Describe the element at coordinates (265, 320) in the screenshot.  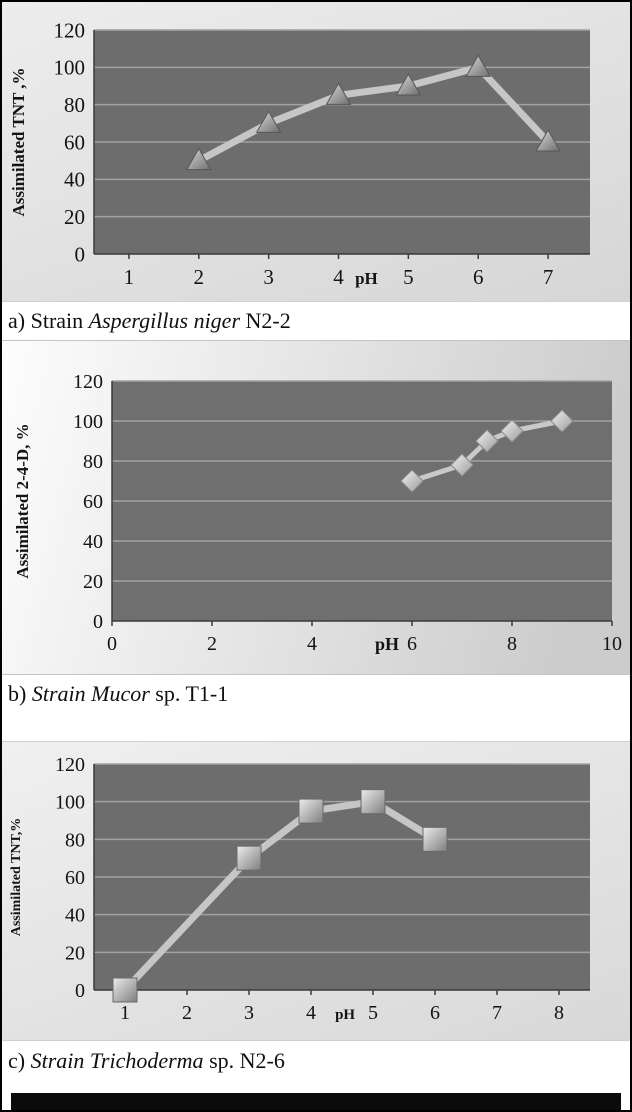
I see `caption-a-suffix: N2-2` at that location.